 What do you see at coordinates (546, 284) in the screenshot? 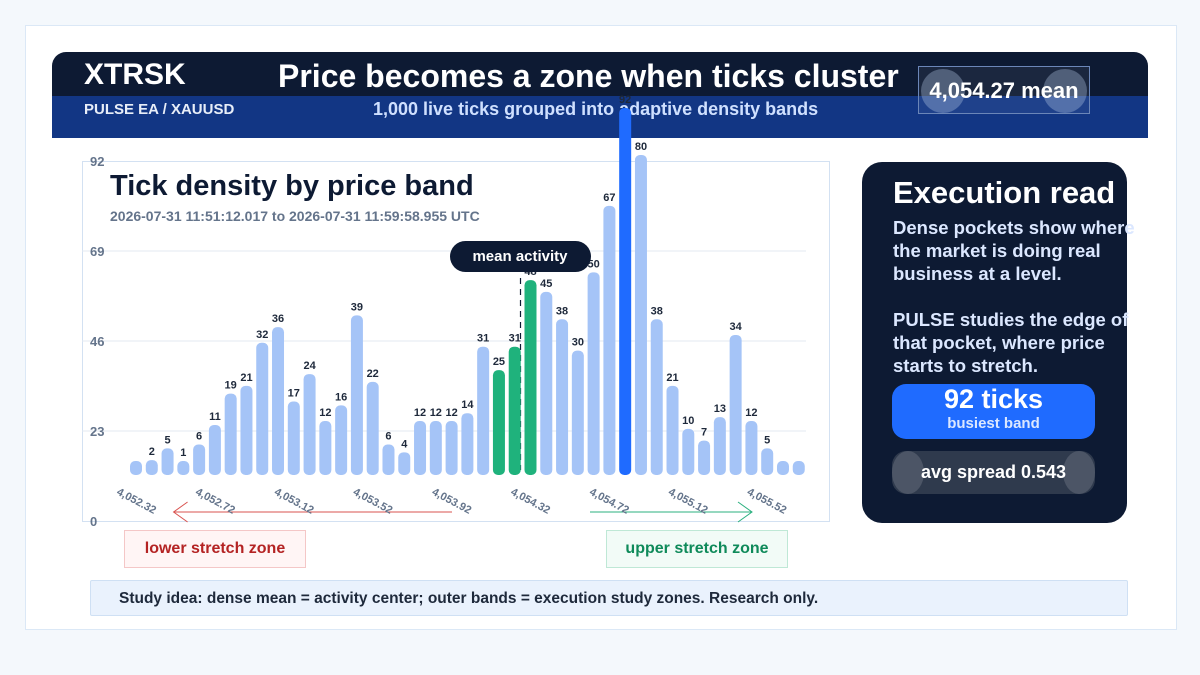
I see `bar-value-label: 45` at bounding box center [546, 284].